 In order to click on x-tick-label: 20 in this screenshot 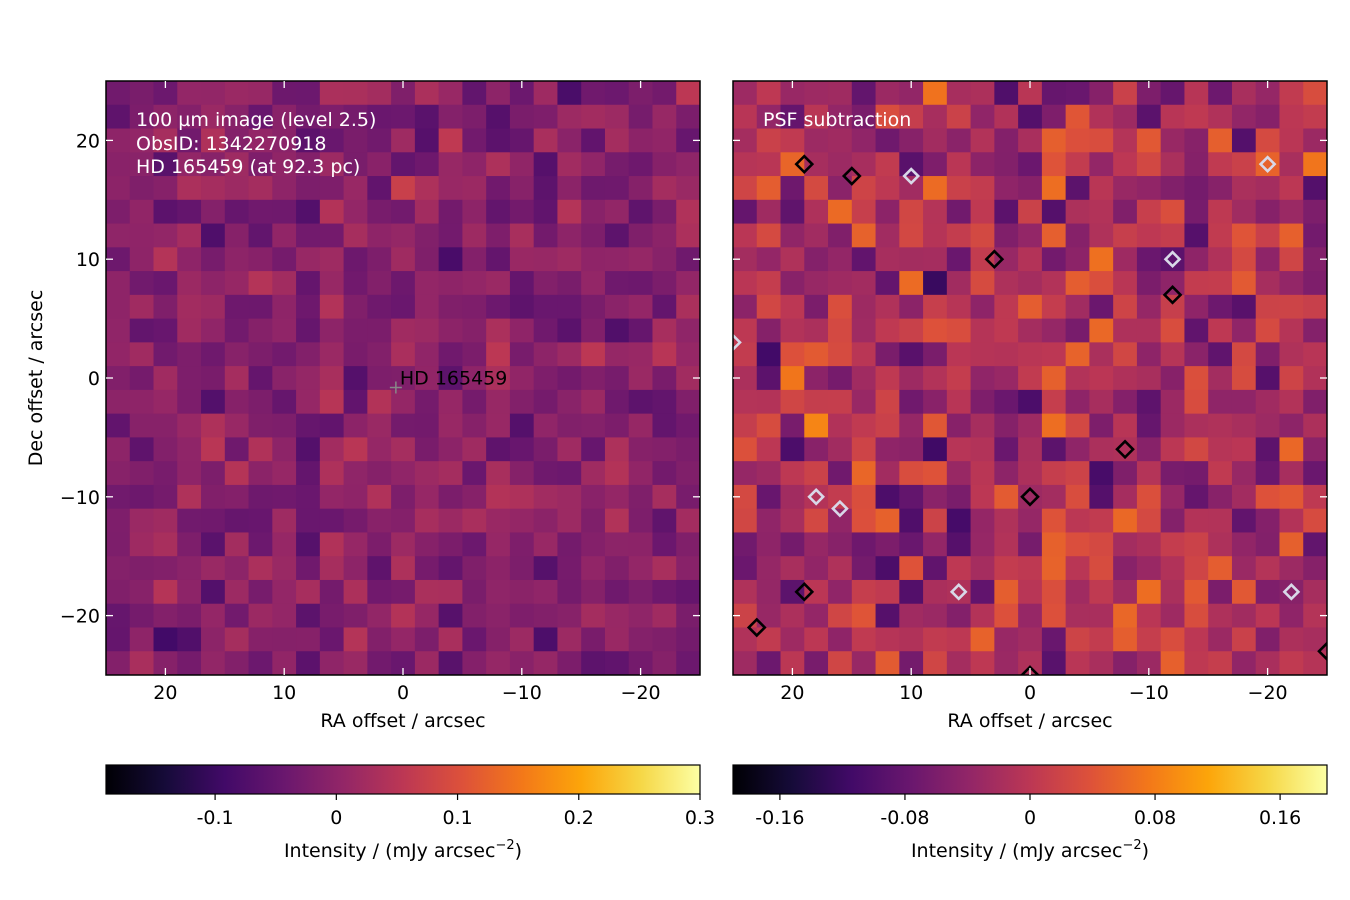, I will do `click(165, 693)`.